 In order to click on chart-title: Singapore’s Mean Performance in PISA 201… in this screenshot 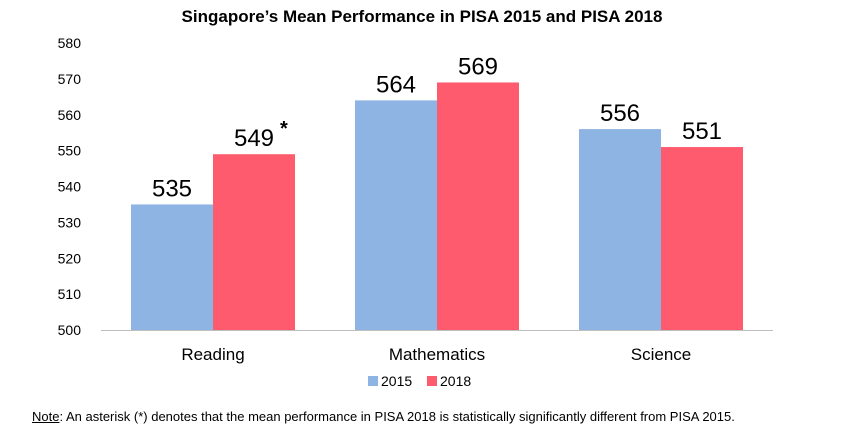, I will do `click(422, 16)`.